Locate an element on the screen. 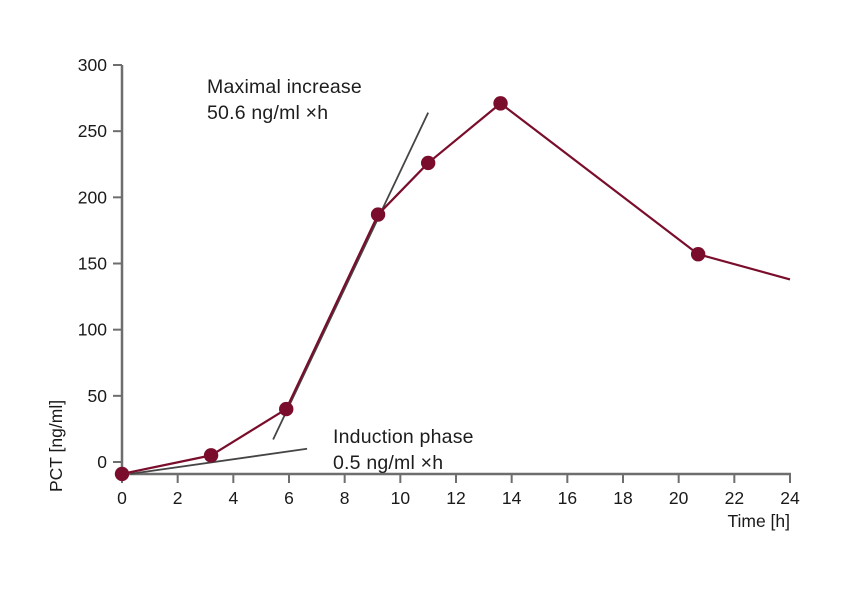 The height and width of the screenshot is (596, 842). x-tick-label: 4 is located at coordinates (233, 498).